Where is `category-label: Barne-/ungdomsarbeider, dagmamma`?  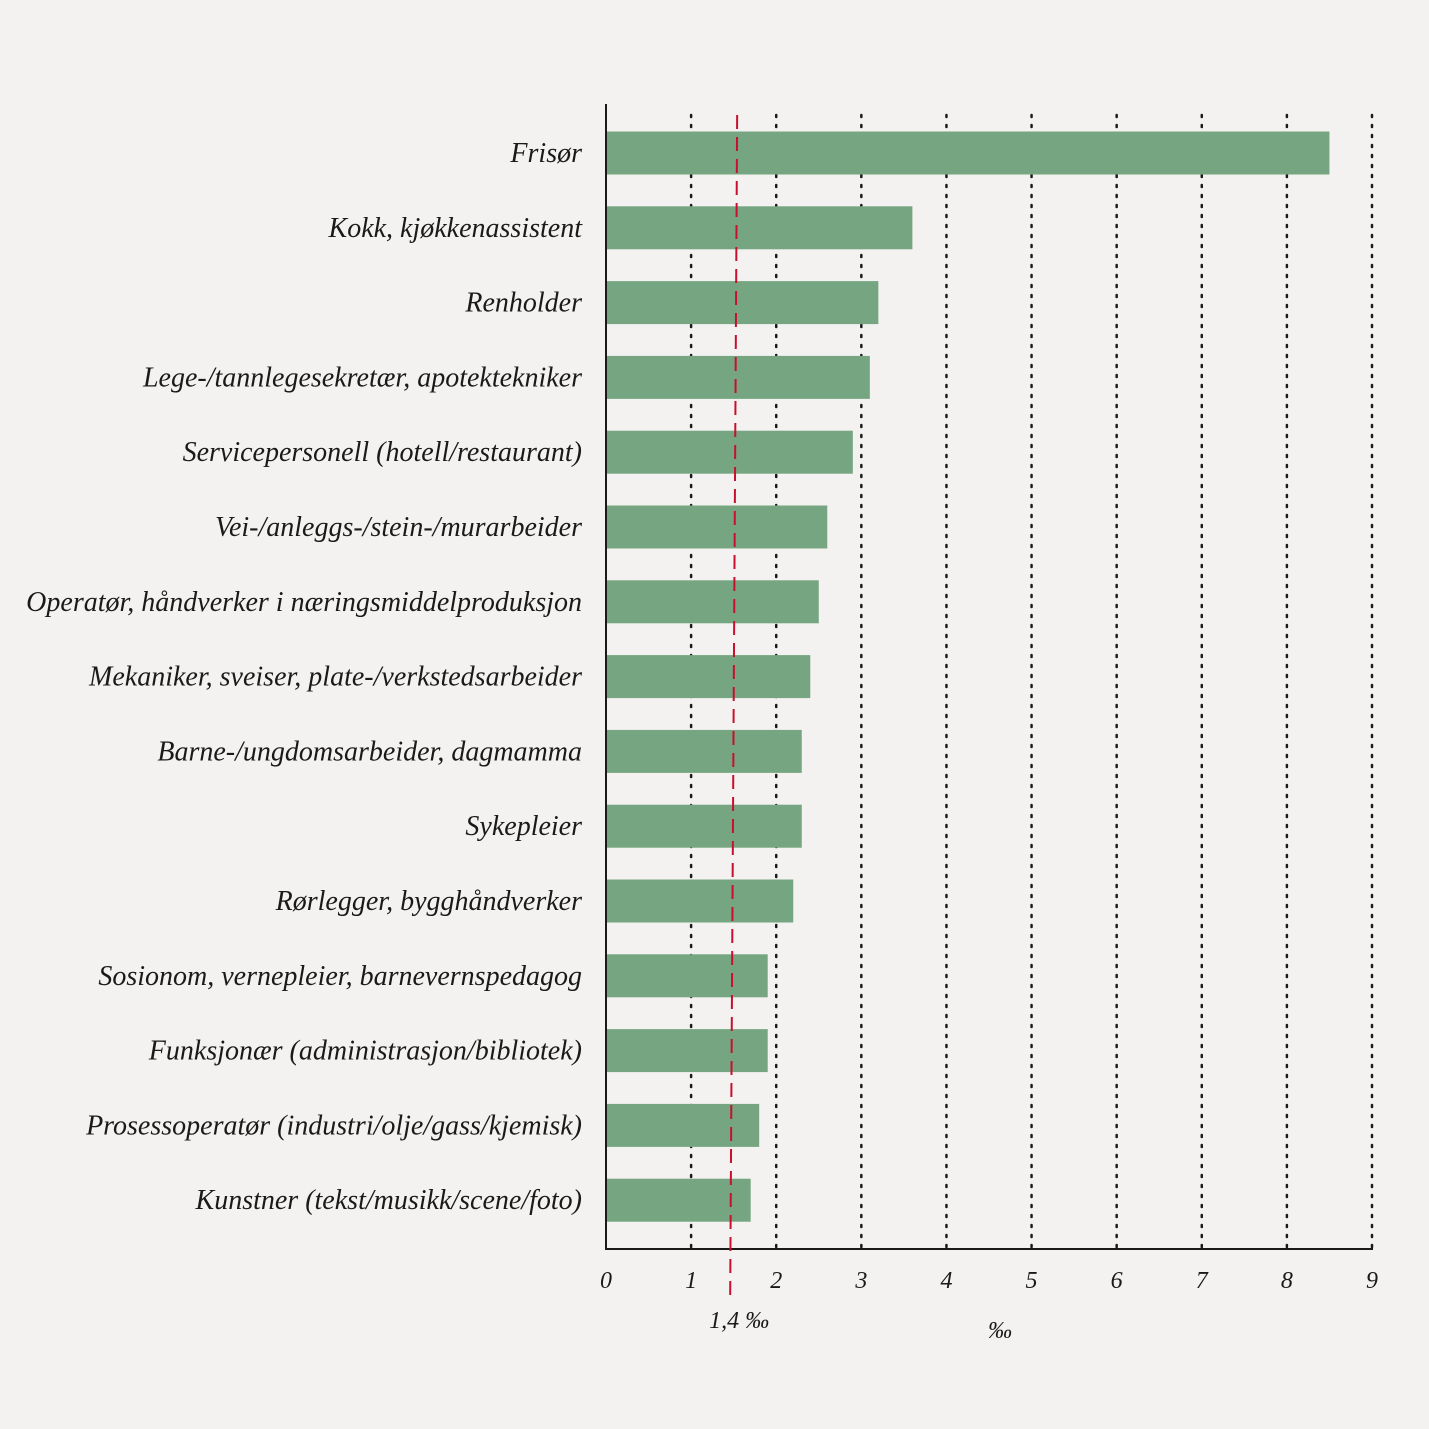
category-label: Barne-/ungdomsarbeider, dagmamma is located at coordinates (369, 751).